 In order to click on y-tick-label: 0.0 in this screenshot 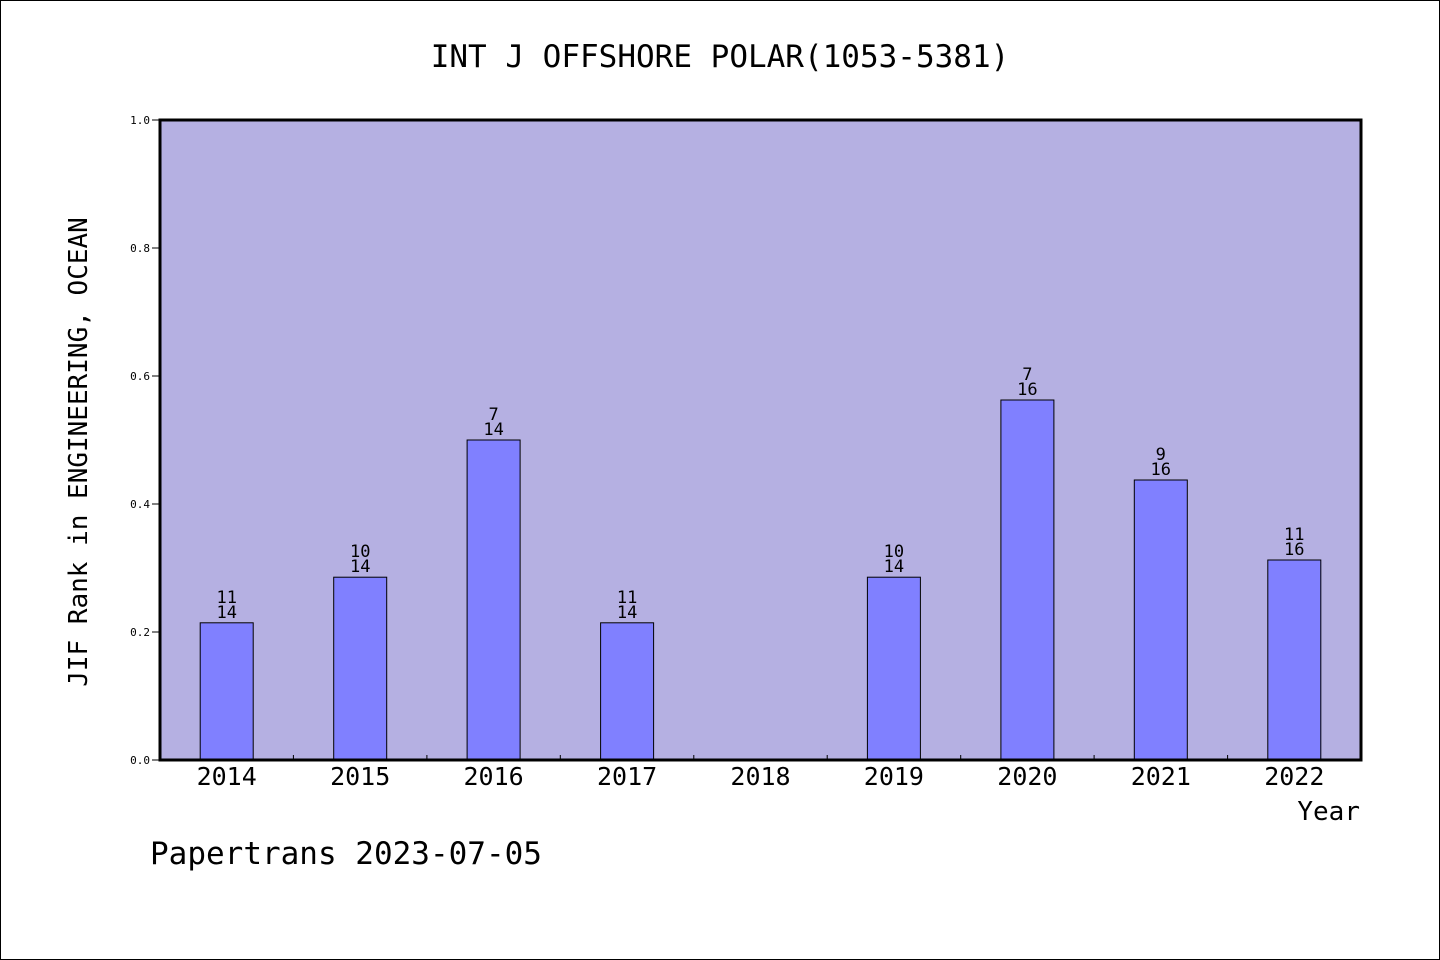, I will do `click(140, 760)`.